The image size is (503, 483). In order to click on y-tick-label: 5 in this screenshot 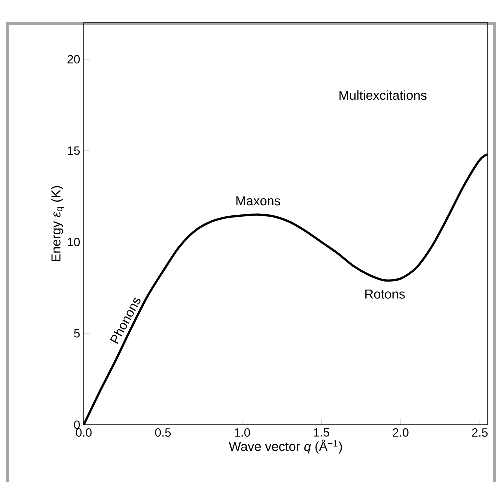, I will do `click(77, 333)`.